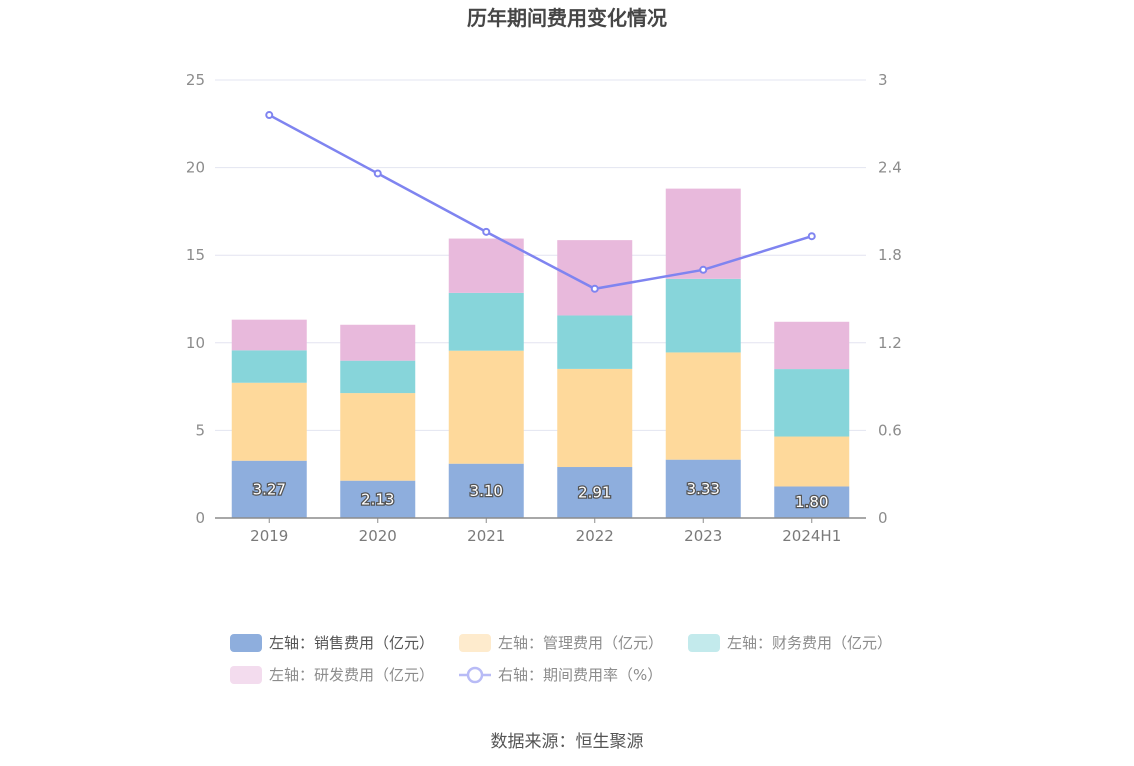 The image size is (1134, 766). What do you see at coordinates (580, 643) in the screenshot?
I see `legend-label: 左轴：管理费用（亿元）` at bounding box center [580, 643].